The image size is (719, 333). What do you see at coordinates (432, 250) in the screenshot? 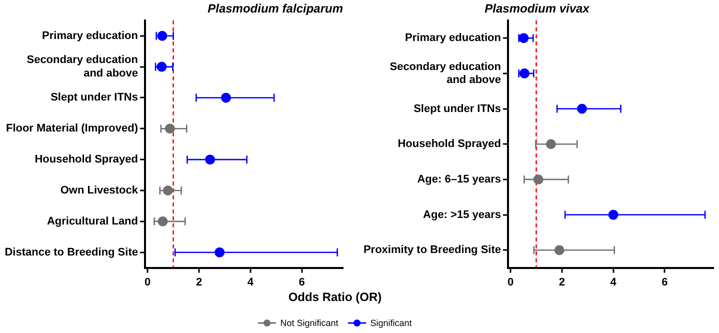
I see `y-tick-label: Proximity to Breeding Site` at bounding box center [432, 250].